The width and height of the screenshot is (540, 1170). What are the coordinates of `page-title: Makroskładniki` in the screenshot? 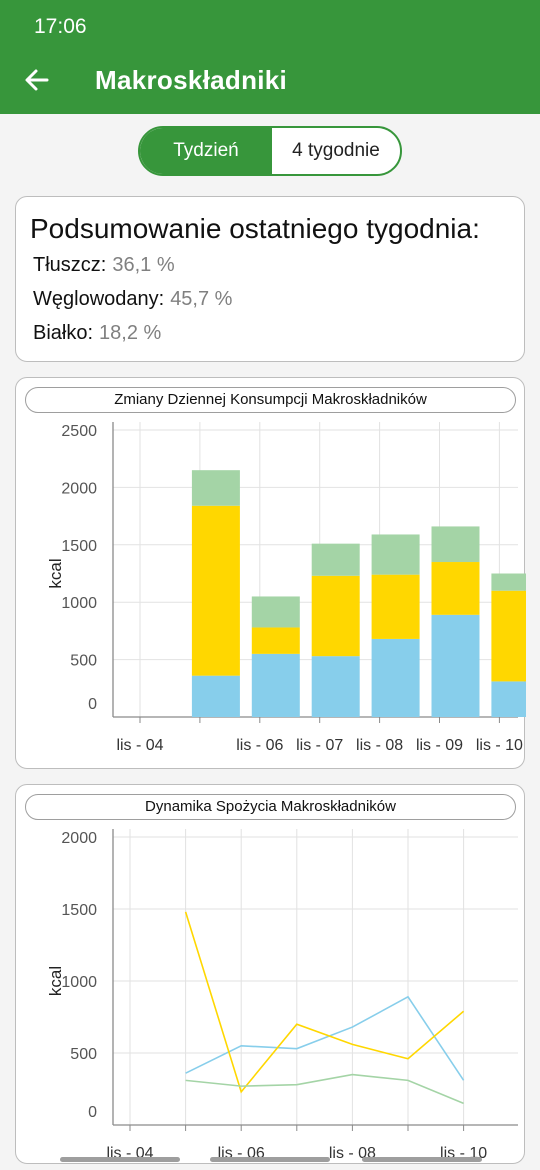 It's located at (191, 80).